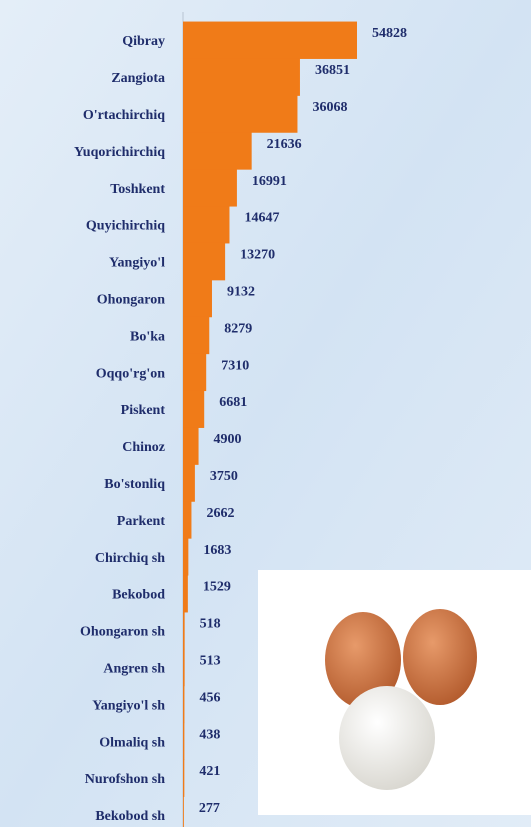  Describe the element at coordinates (125, 226) in the screenshot. I see `category-label: Quyichirchiq` at that location.